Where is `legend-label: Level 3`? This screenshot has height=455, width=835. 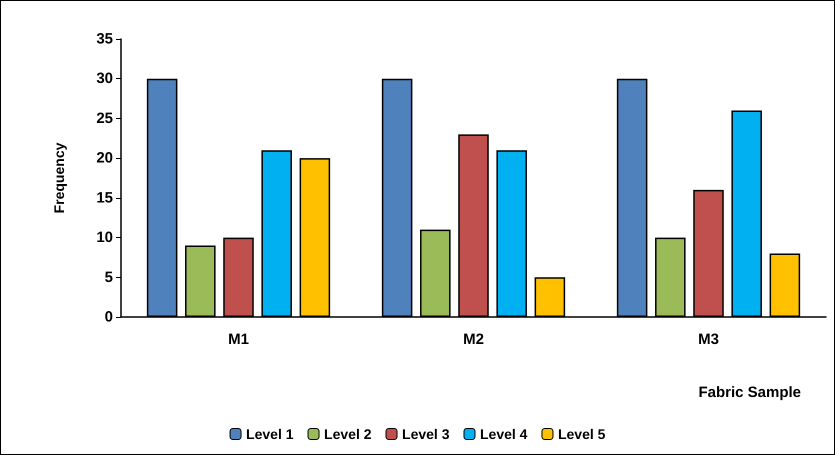 legend-label: Level 3 is located at coordinates (426, 434).